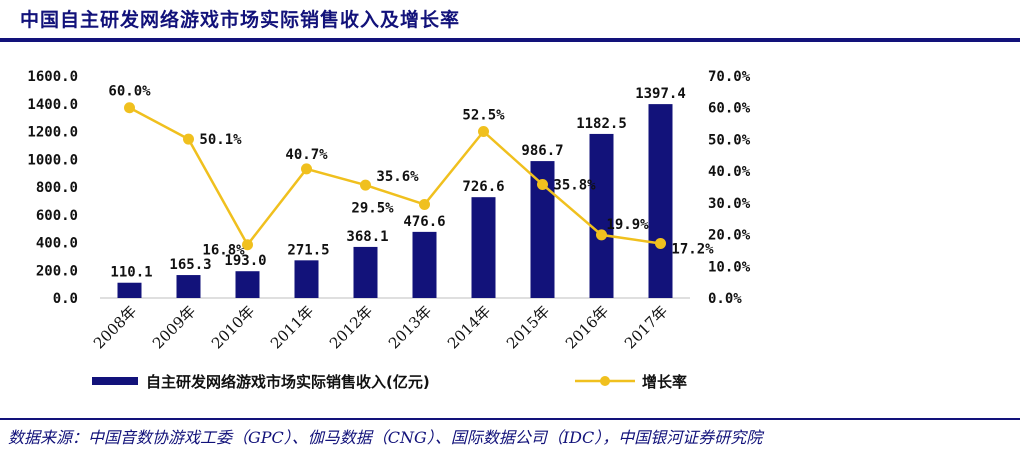  What do you see at coordinates (410, 327) in the screenshot?
I see `x-category-label: 2013年` at bounding box center [410, 327].